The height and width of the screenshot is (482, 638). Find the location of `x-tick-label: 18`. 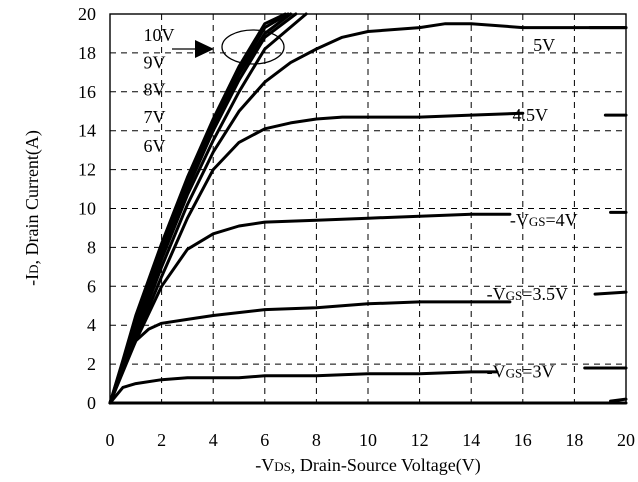

x-tick-label: 18 is located at coordinates (574, 440).